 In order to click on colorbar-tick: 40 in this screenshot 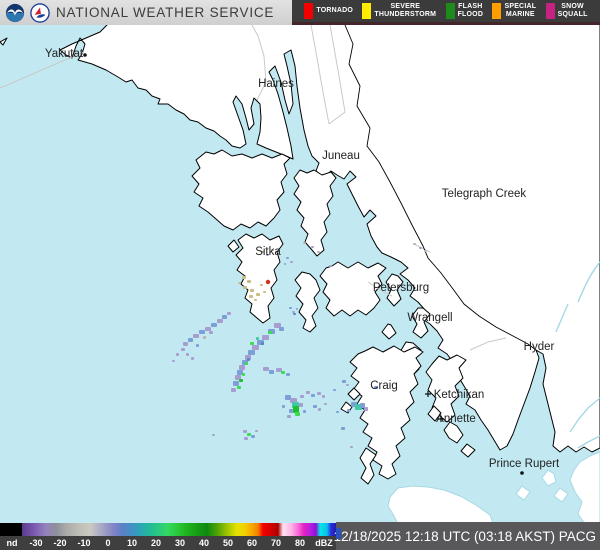, I will do `click(203, 543)`.